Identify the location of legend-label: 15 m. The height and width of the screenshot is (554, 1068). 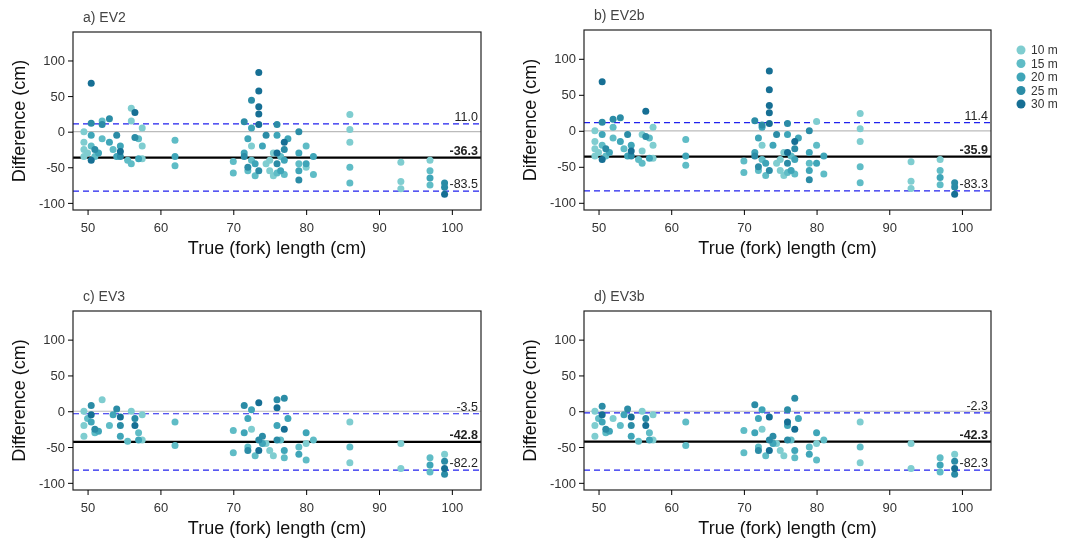
(1044, 63).